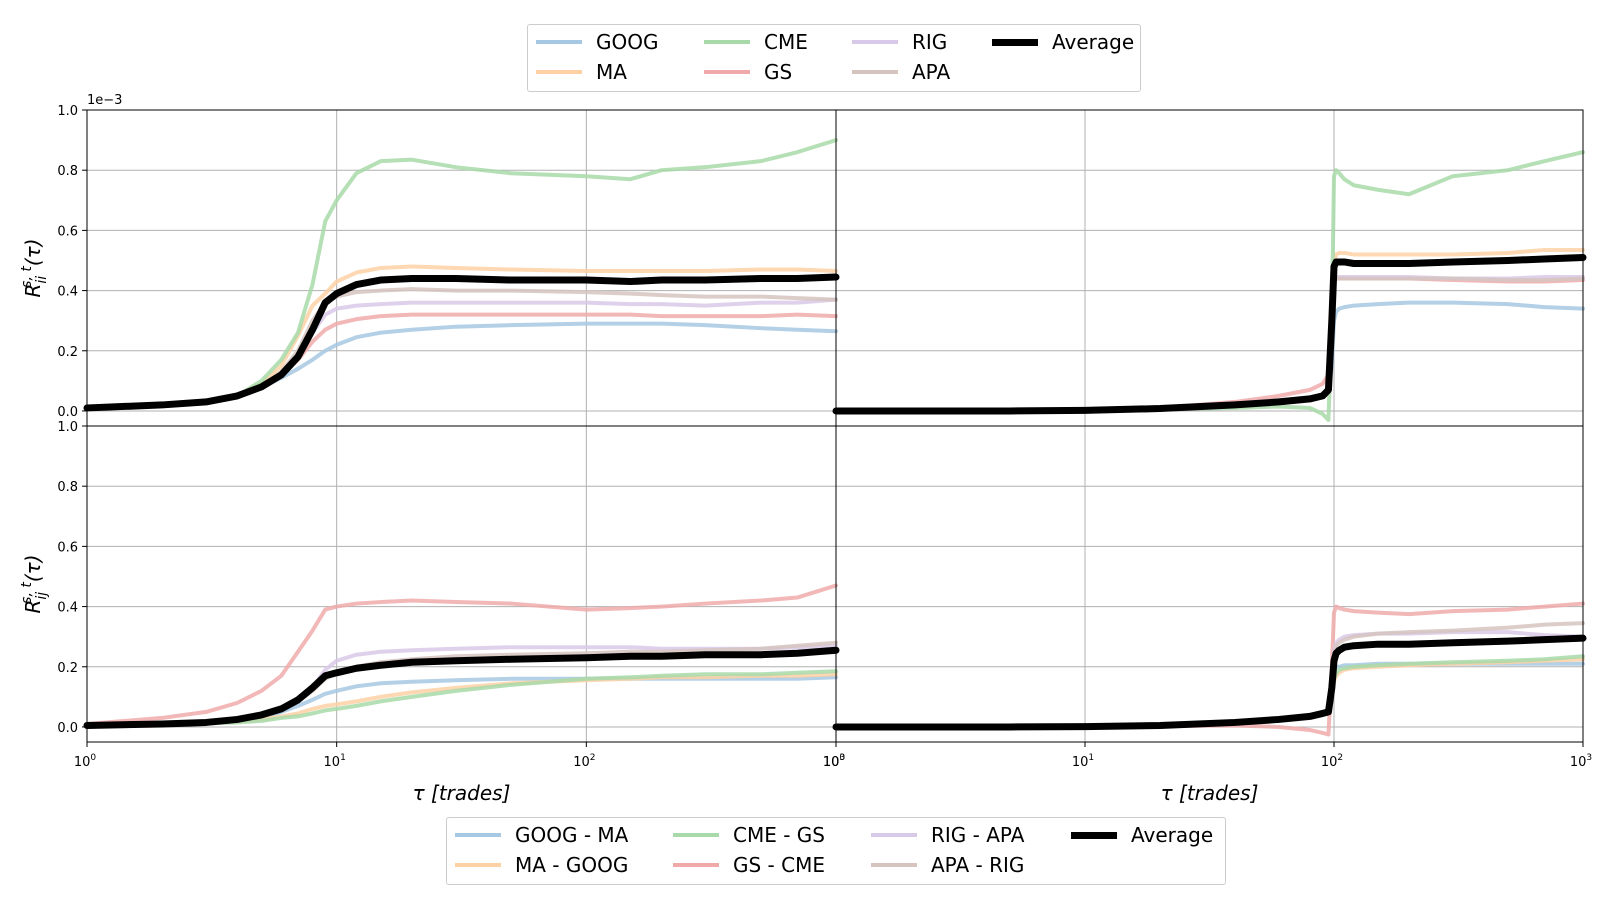  What do you see at coordinates (931, 72) in the screenshot?
I see `legend-label: APA` at bounding box center [931, 72].